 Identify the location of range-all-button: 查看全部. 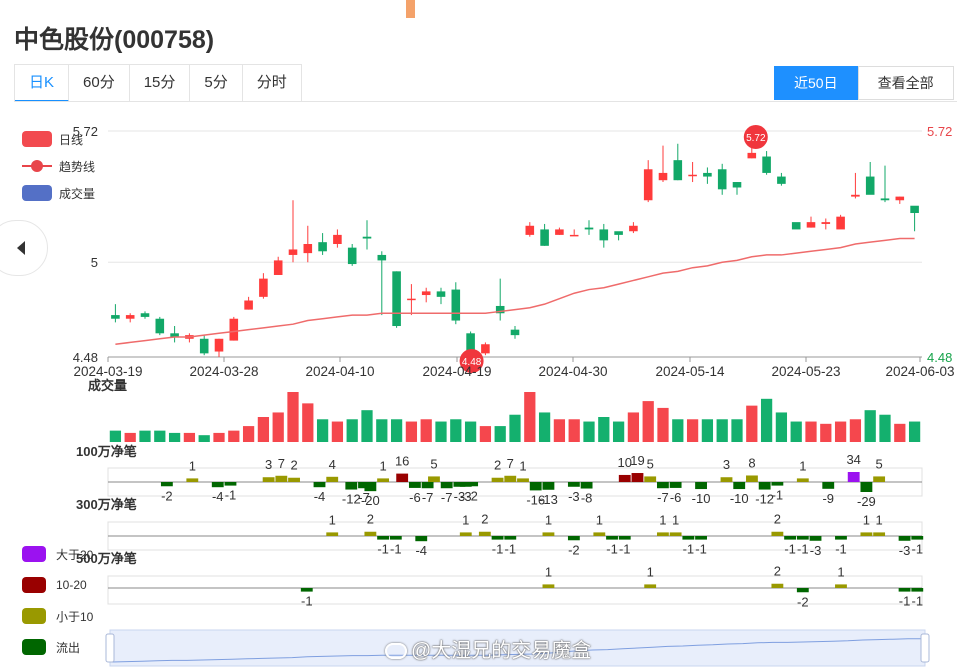
(905, 83).